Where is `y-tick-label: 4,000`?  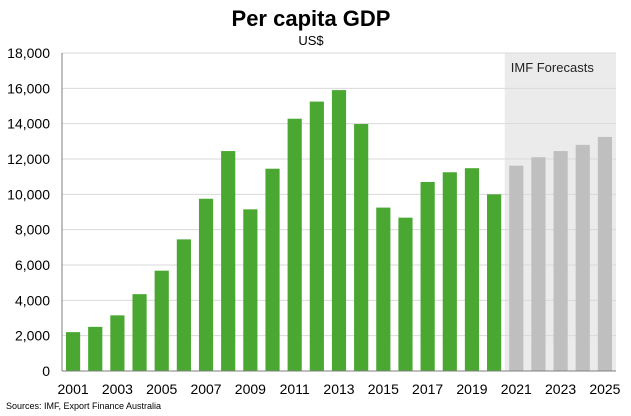 y-tick-label: 4,000 is located at coordinates (32, 300).